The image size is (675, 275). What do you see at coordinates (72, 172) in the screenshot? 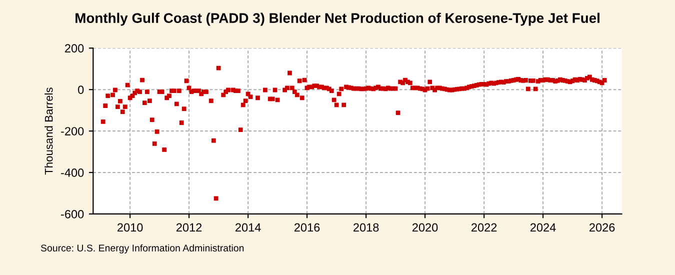
I see `y-tick-label: -400` at bounding box center [72, 172].